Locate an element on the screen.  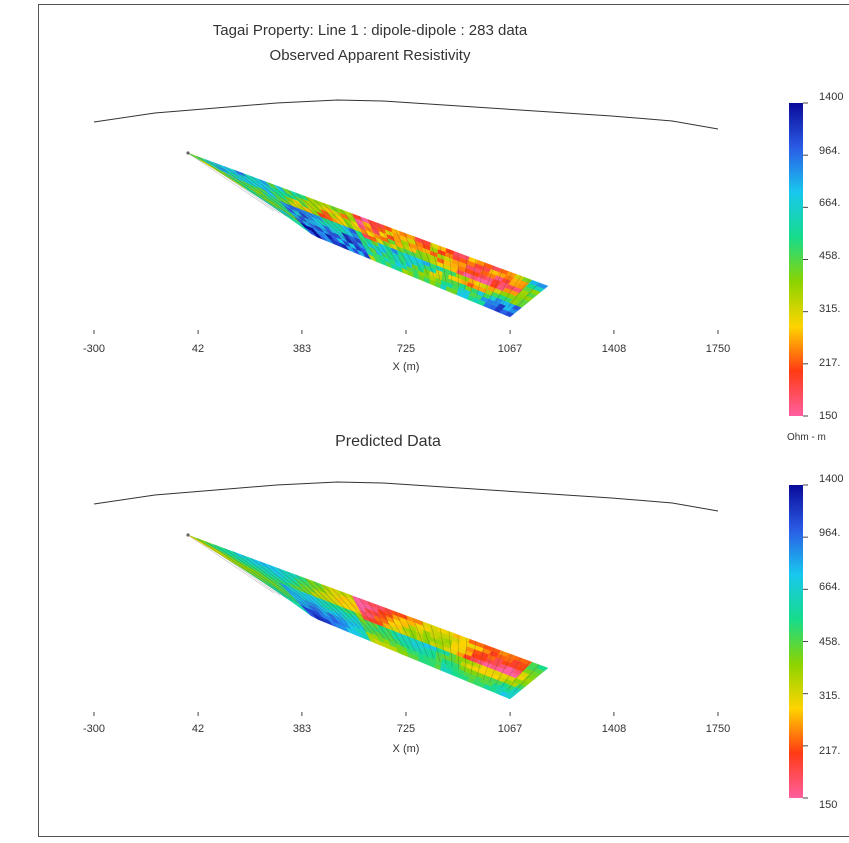
colorbar-unit-label: Ohm - m is located at coordinates (806, 437).